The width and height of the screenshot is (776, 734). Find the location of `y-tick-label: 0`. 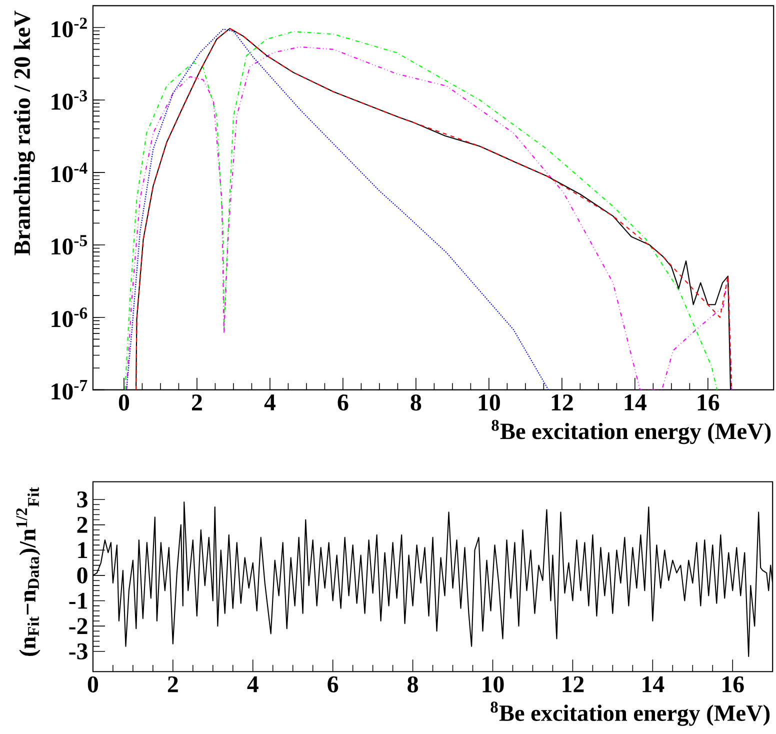

y-tick-label: 0 is located at coordinates (82, 576).